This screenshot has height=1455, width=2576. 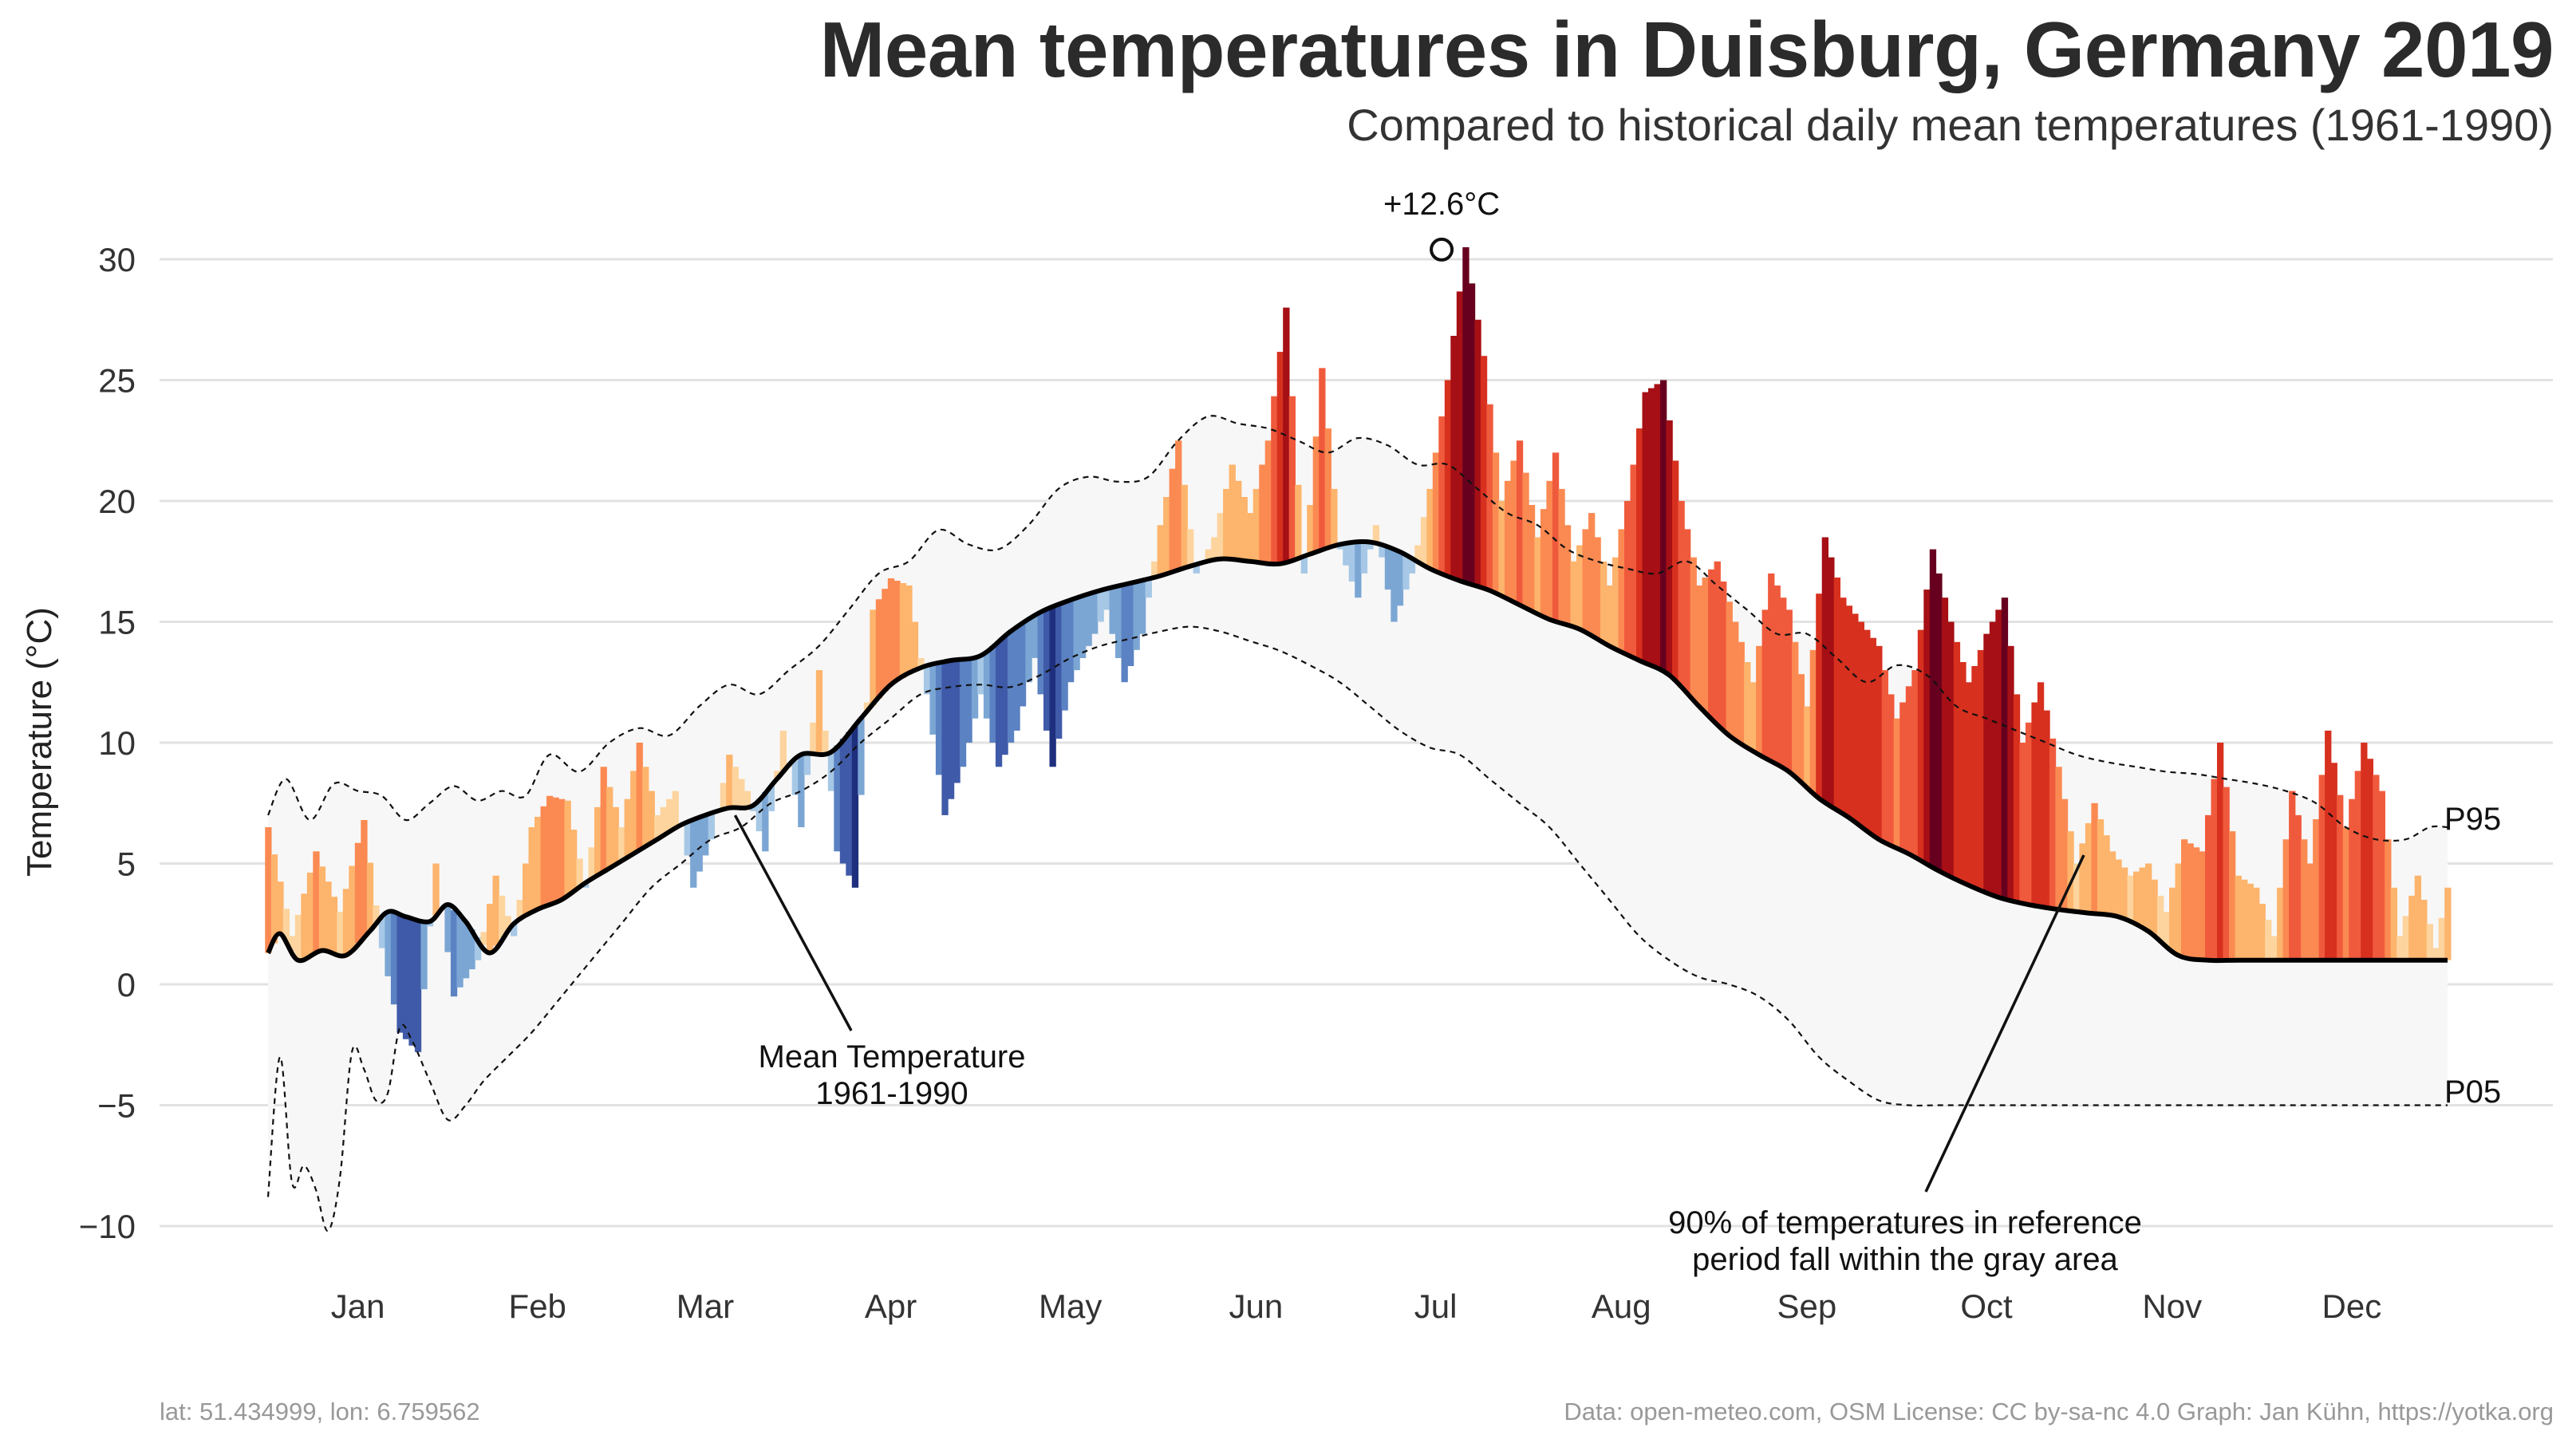 What do you see at coordinates (108, 743) in the screenshot?
I see `y-axis-ticks: 30 25 20 15 10 5 0 −5 −10` at bounding box center [108, 743].